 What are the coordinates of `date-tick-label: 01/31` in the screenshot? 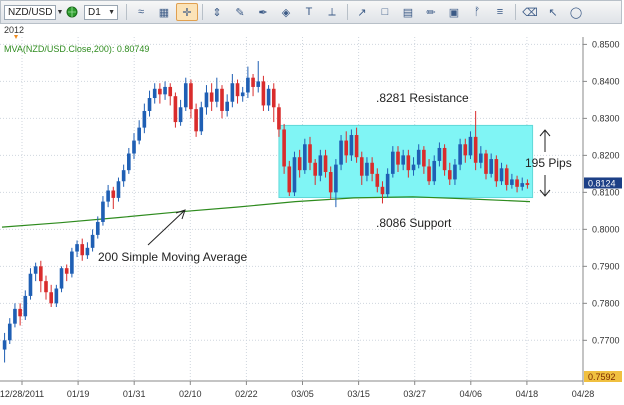 It's located at (134, 394).